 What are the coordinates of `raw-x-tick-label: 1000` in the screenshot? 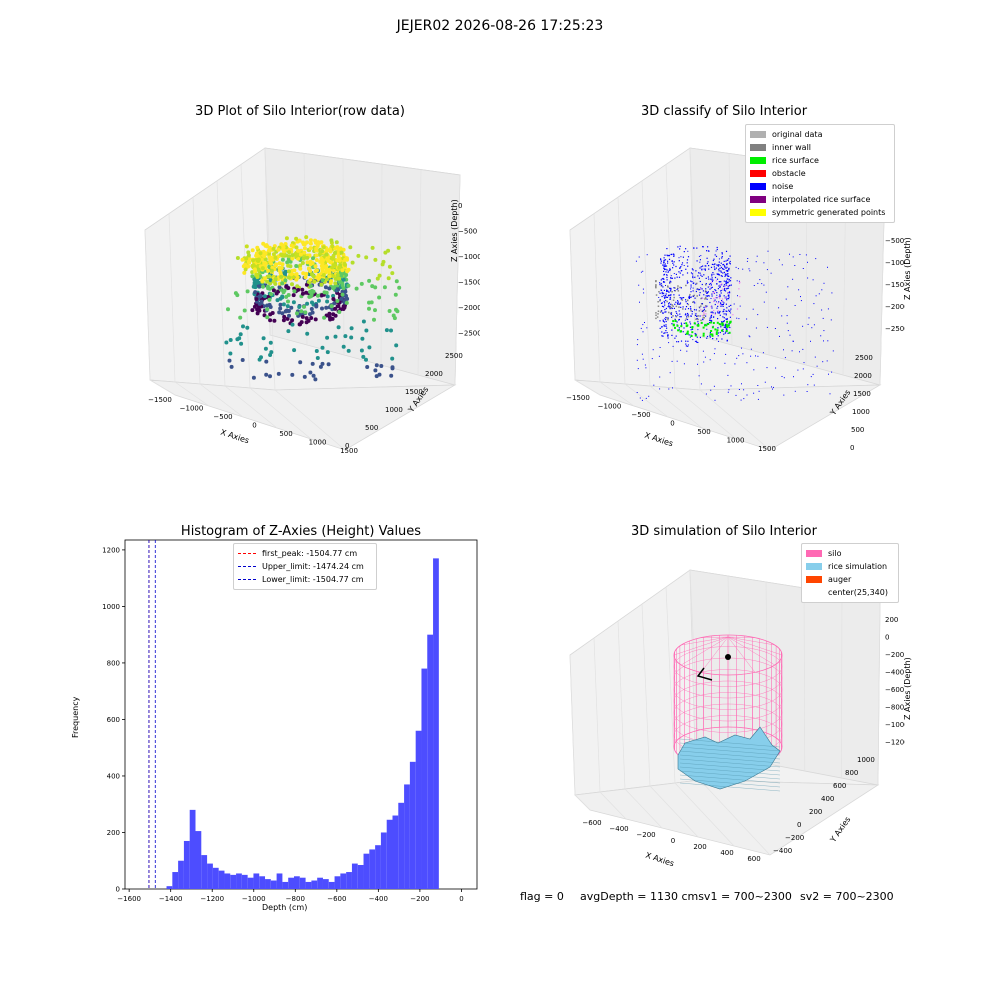 It's located at (318, 443).